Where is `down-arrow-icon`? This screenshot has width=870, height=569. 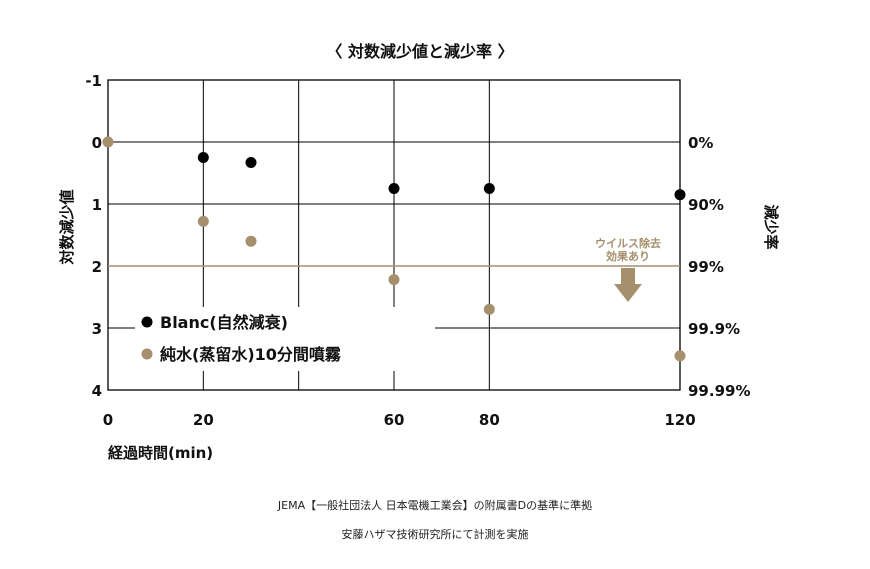 down-arrow-icon is located at coordinates (628, 285).